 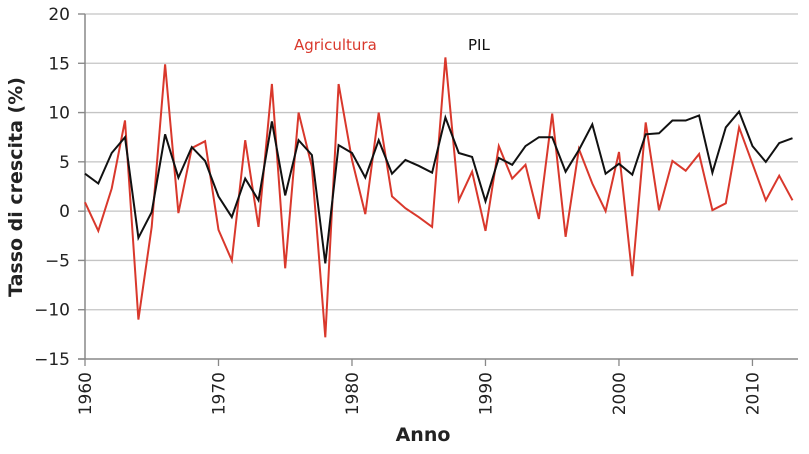 I want to click on x-tick-label: 1970, so click(x=219, y=393).